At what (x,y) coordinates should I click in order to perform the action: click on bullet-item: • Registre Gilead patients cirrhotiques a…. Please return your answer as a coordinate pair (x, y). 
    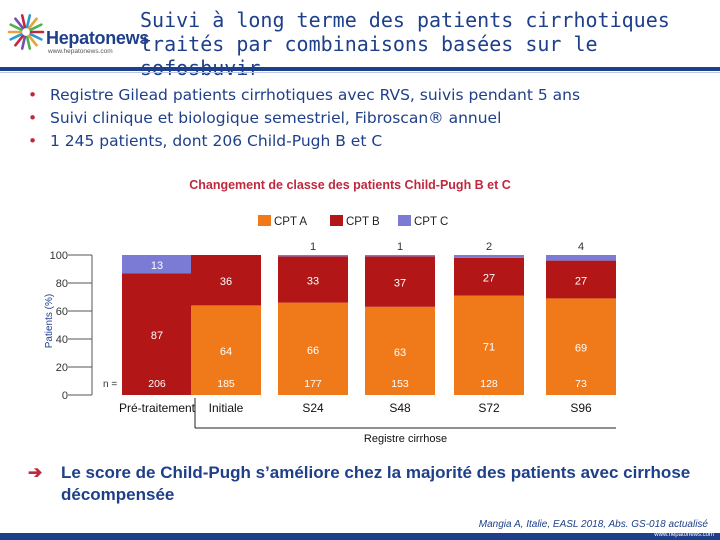
    Looking at the image, I should click on (304, 95).